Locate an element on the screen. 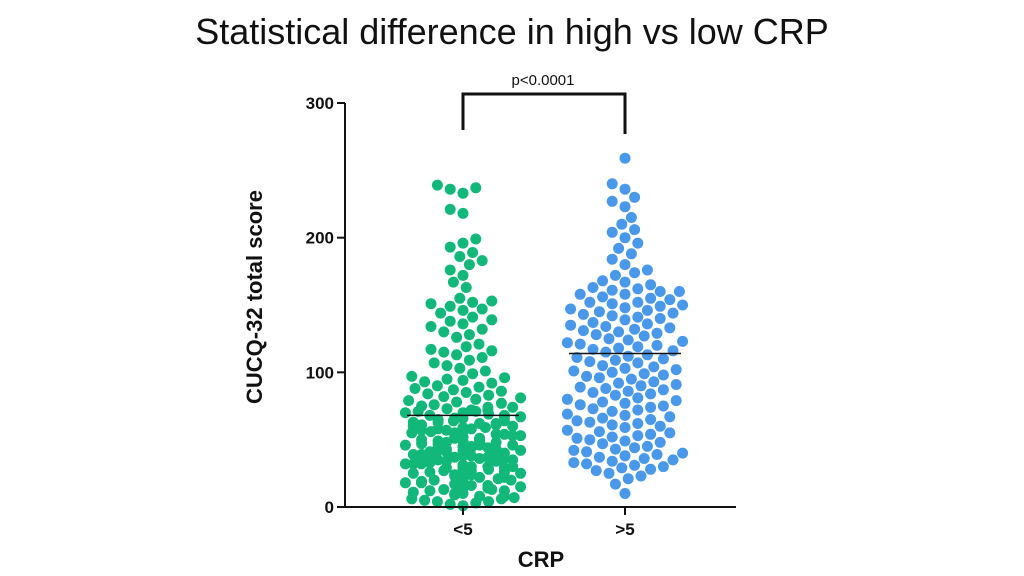  y-tick-label: 0 is located at coordinates (329, 507).